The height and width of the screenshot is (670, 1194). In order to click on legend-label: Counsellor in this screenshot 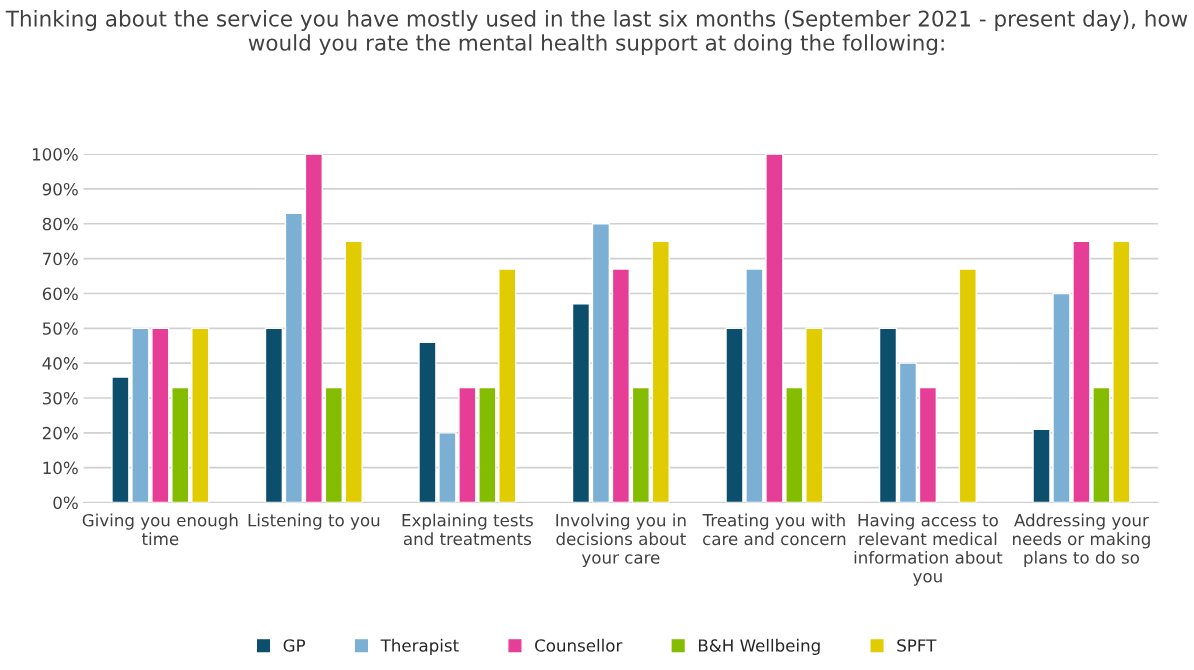, I will do `click(579, 645)`.